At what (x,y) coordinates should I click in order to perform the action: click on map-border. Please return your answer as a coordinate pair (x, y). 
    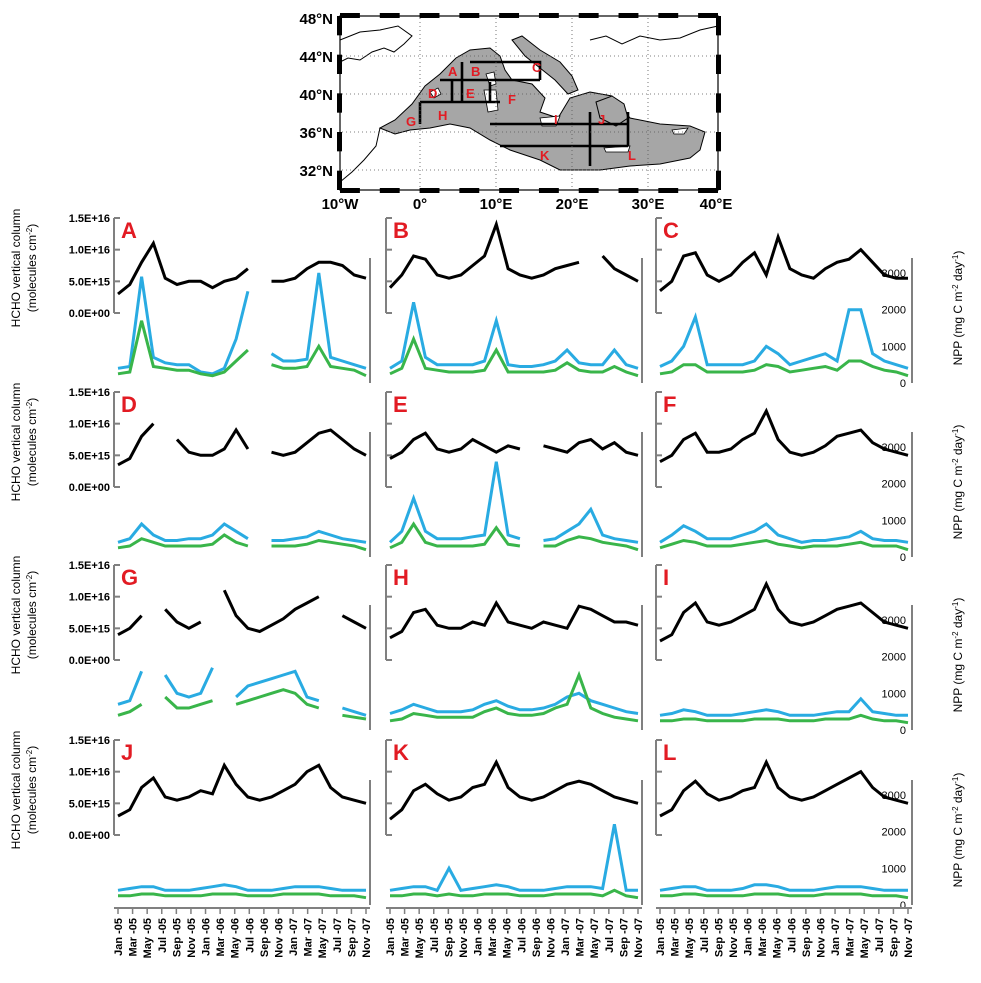
    Looking at the image, I should click on (529, 103).